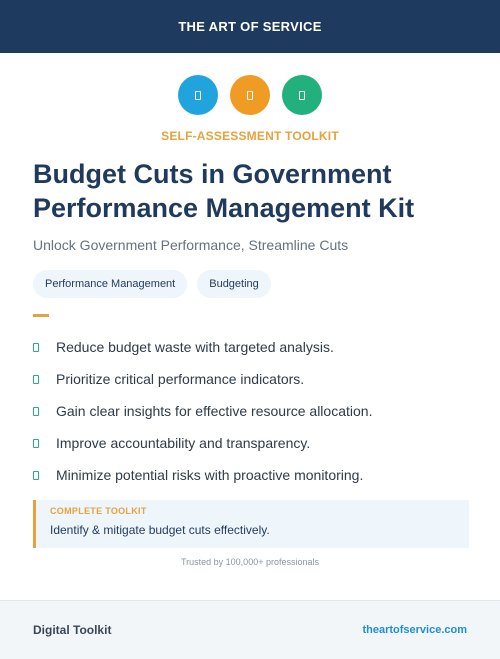 The width and height of the screenshot is (500, 659). I want to click on list-item: Improve accountability and transparency., so click(202, 443).